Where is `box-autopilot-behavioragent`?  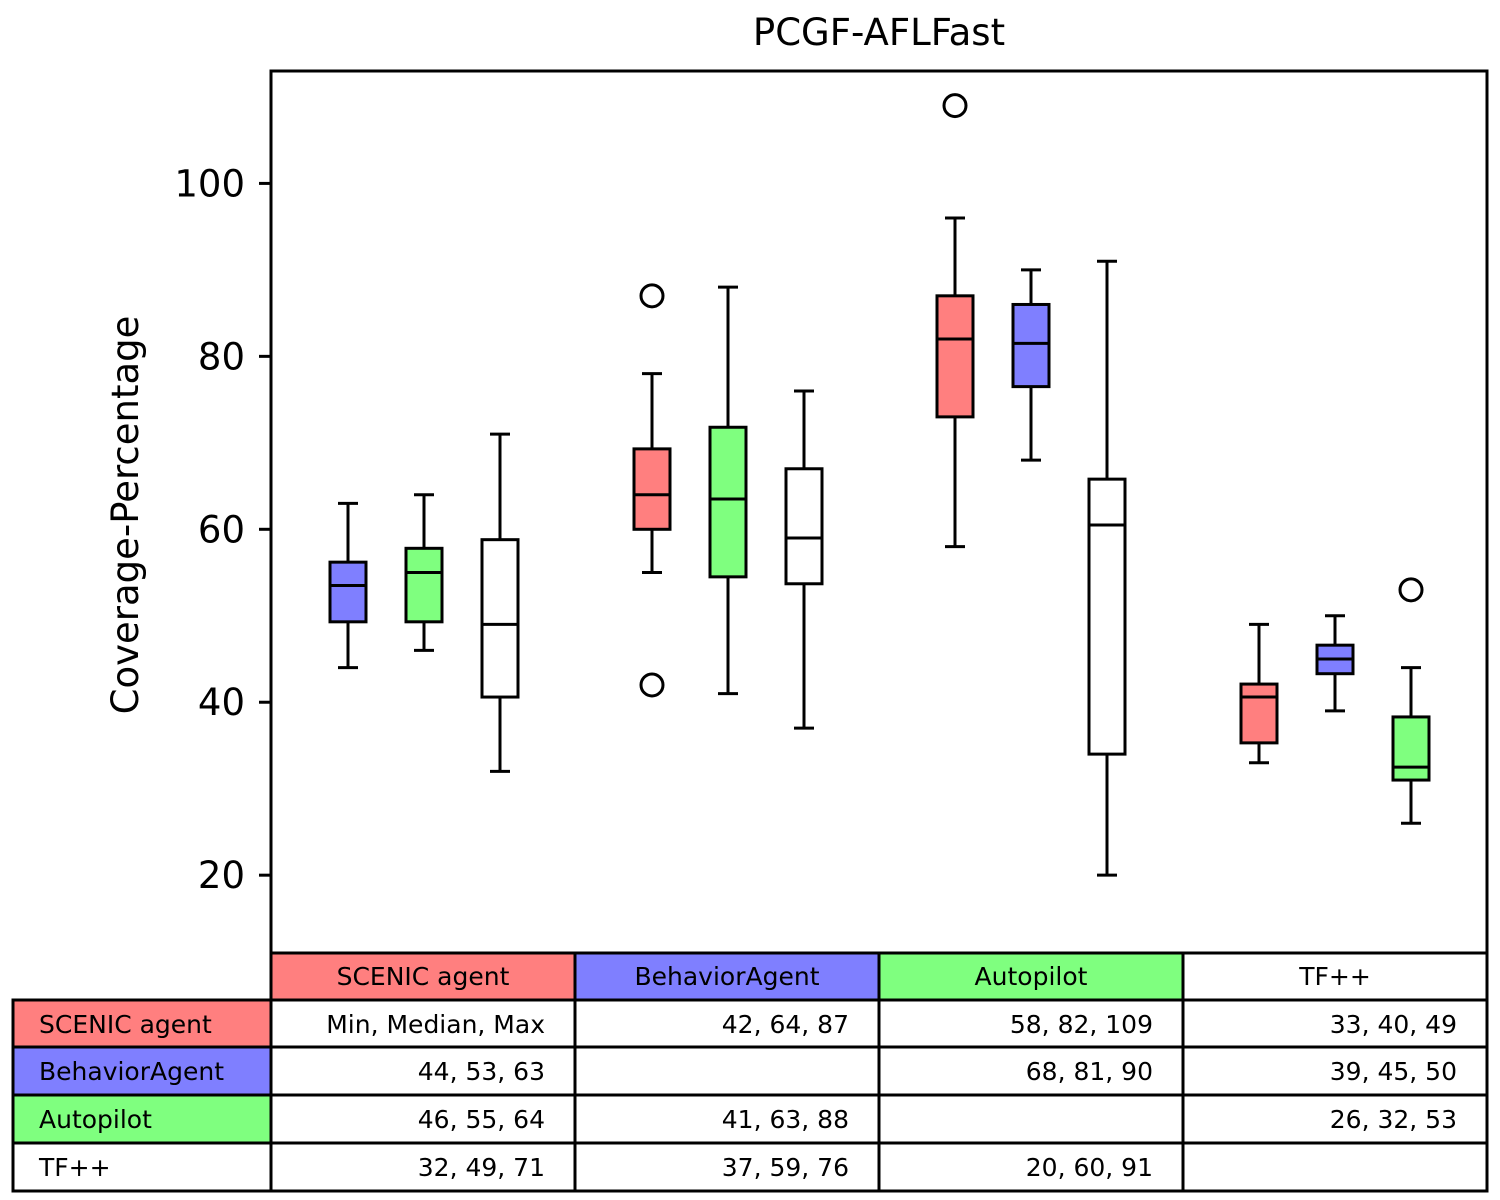
box-autopilot-behavioragent is located at coordinates (1031, 365).